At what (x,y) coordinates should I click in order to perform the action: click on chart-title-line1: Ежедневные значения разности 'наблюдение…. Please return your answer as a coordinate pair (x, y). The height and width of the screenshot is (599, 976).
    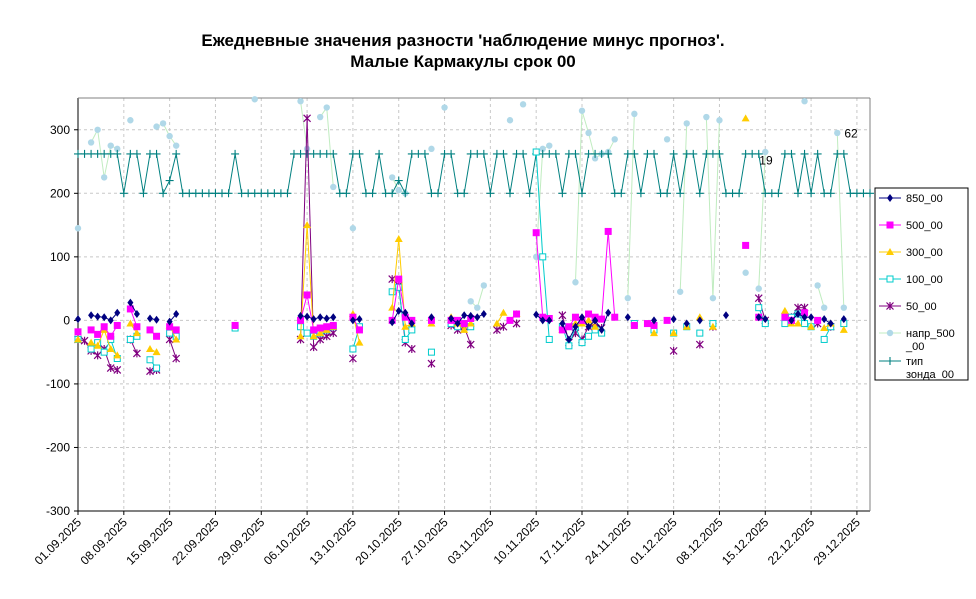
    Looking at the image, I should click on (462, 40).